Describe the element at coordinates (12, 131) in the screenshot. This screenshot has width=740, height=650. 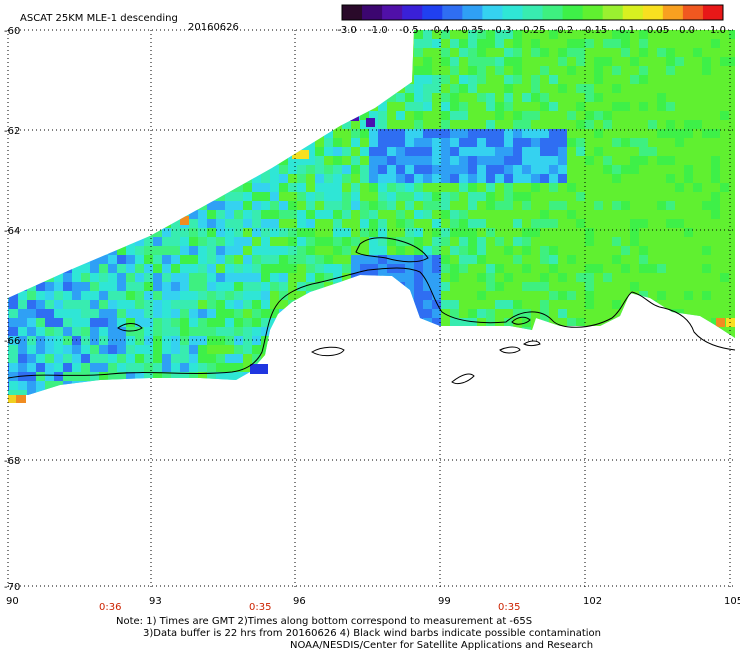
I see `lat-tick-label: -62` at that location.